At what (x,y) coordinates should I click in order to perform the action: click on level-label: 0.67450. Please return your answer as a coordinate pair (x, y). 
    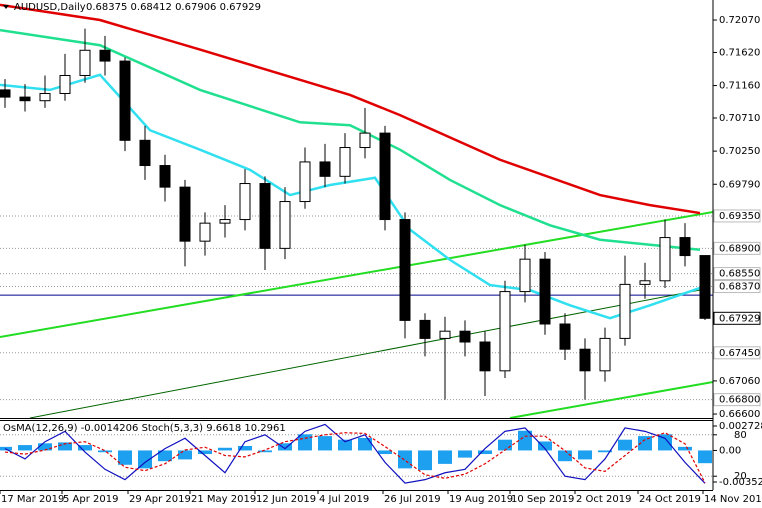
    Looking at the image, I should click on (739, 353).